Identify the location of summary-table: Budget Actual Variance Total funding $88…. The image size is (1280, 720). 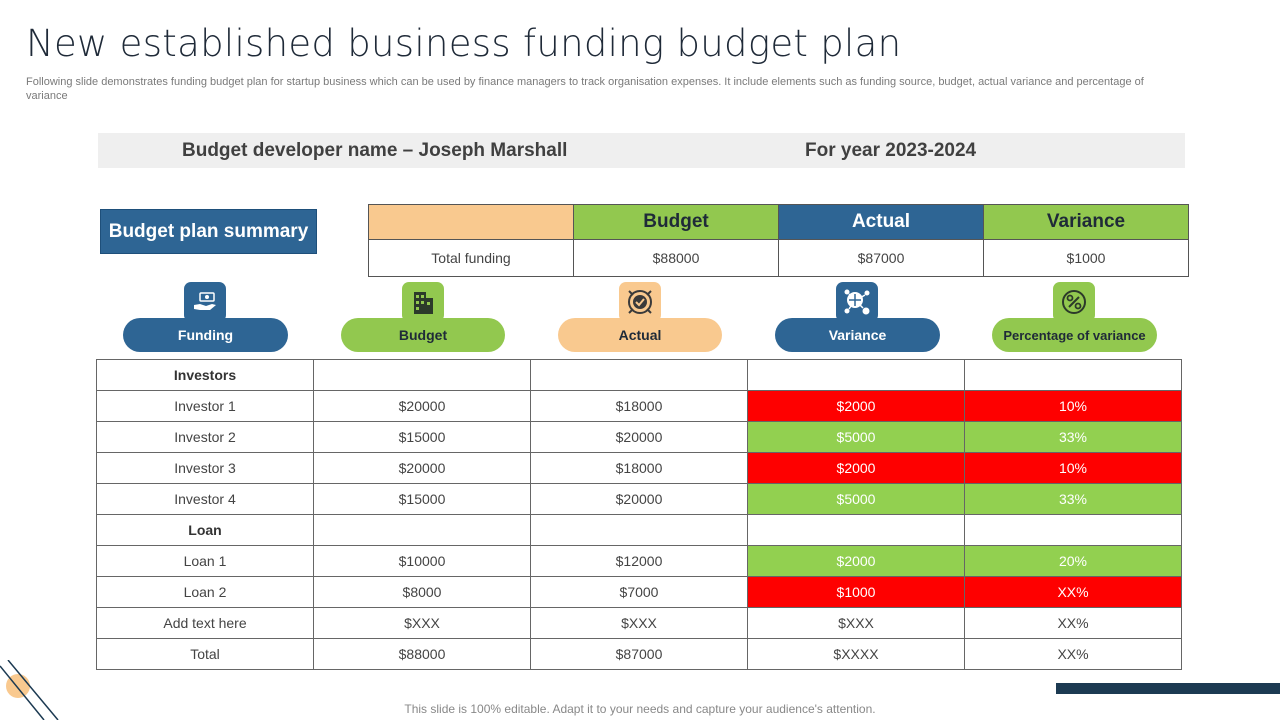
(778, 240).